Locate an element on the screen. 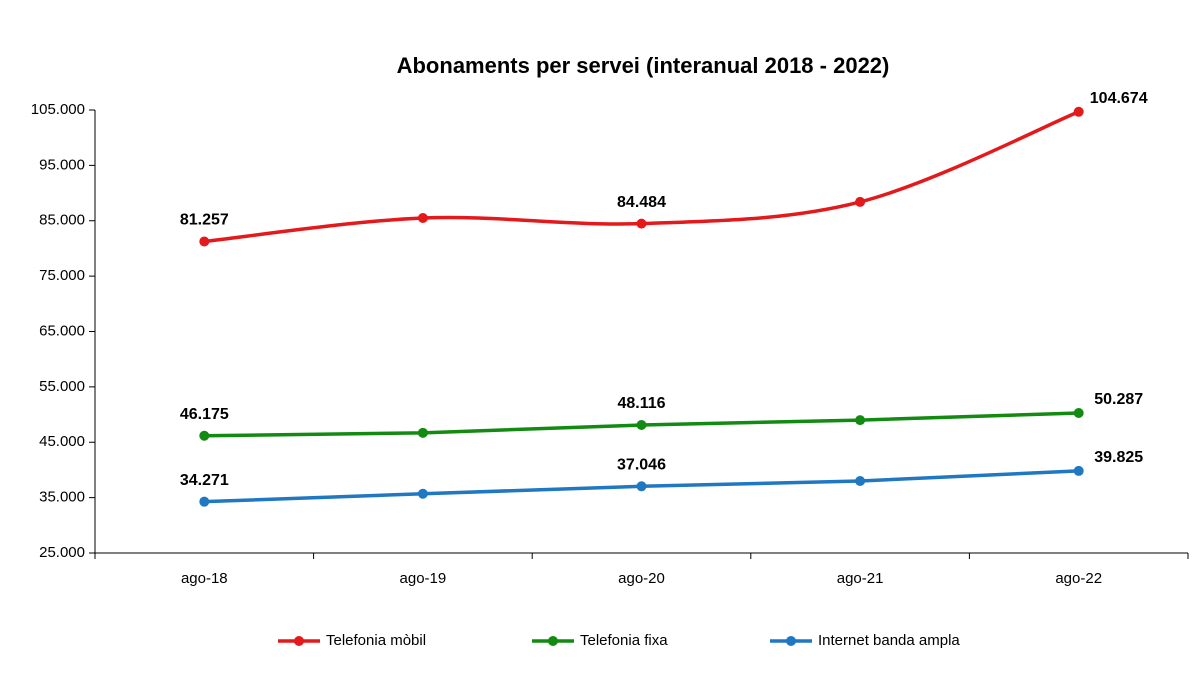  x-tick-label: ago-18 is located at coordinates (204, 578).